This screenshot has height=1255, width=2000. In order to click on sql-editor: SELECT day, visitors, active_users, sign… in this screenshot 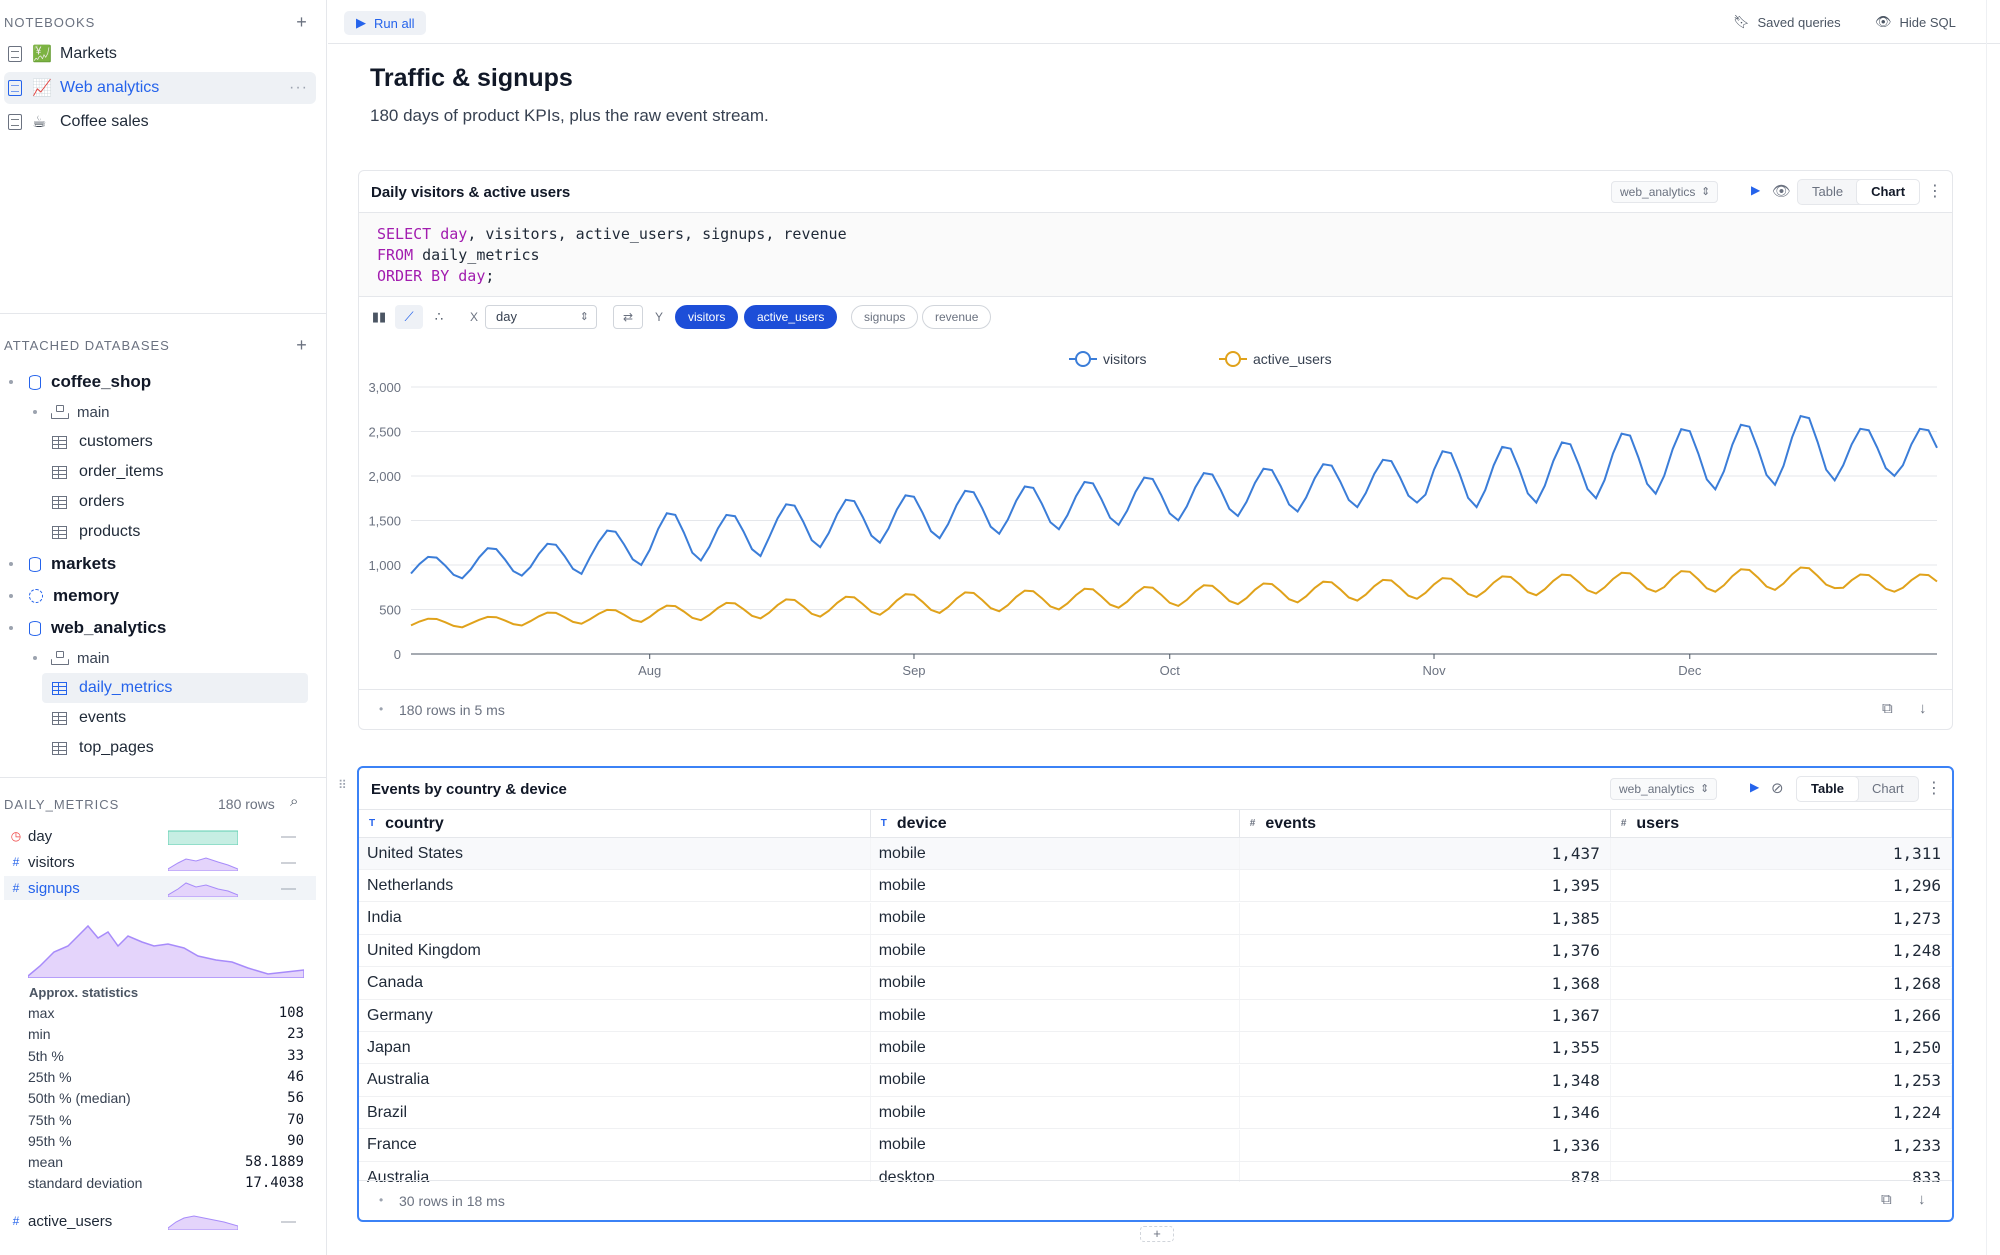, I will do `click(1155, 255)`.